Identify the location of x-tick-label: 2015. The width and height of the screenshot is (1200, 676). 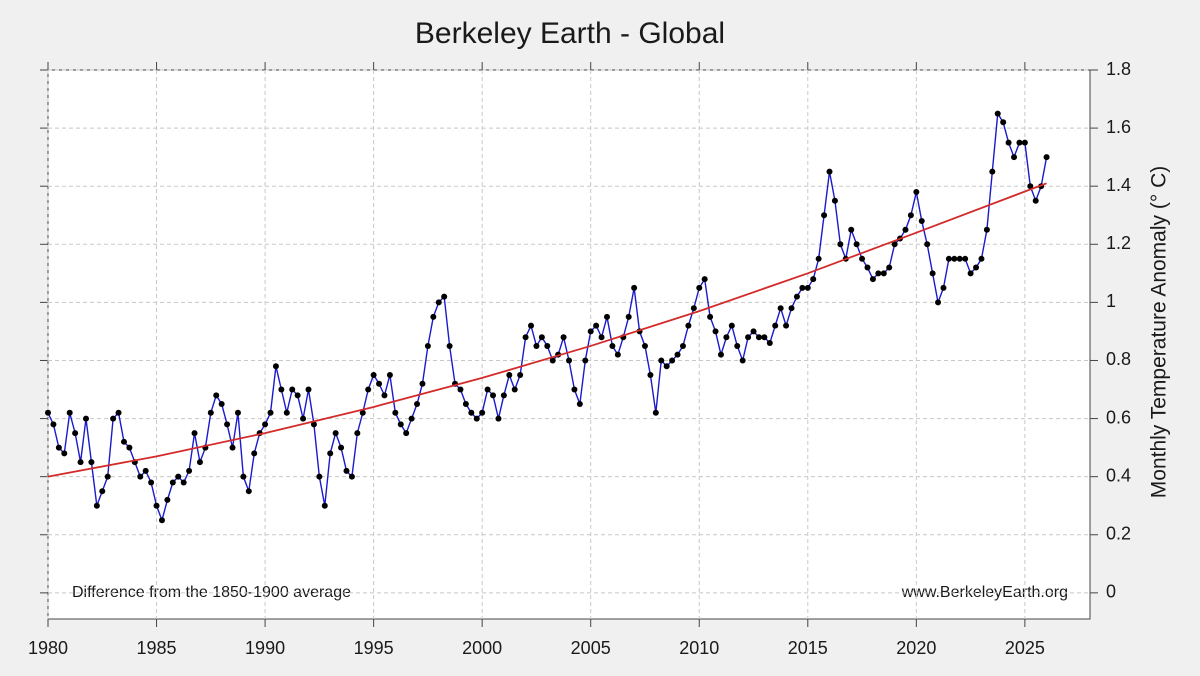
(808, 648).